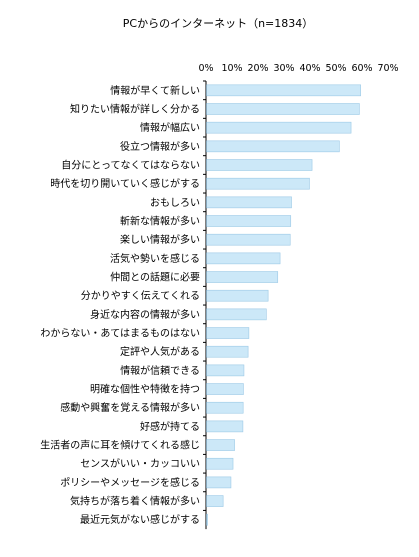 This screenshot has width=419, height=557. What do you see at coordinates (155, 277) in the screenshot?
I see `category-label: 仲間との話題に必要` at bounding box center [155, 277].